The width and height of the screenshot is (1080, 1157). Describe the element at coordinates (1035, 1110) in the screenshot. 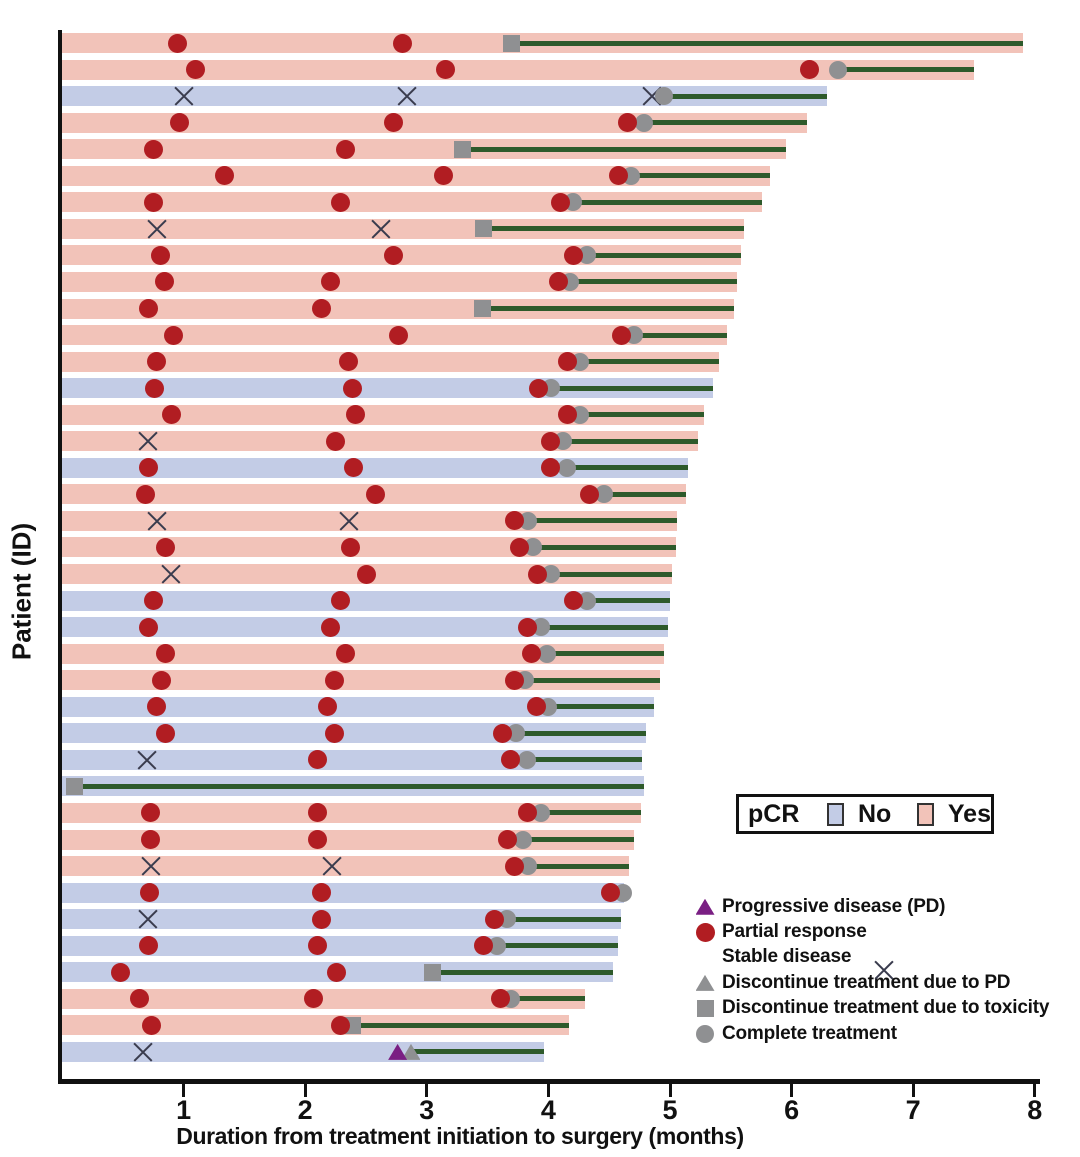

I see `x-tick-label: 8` at that location.